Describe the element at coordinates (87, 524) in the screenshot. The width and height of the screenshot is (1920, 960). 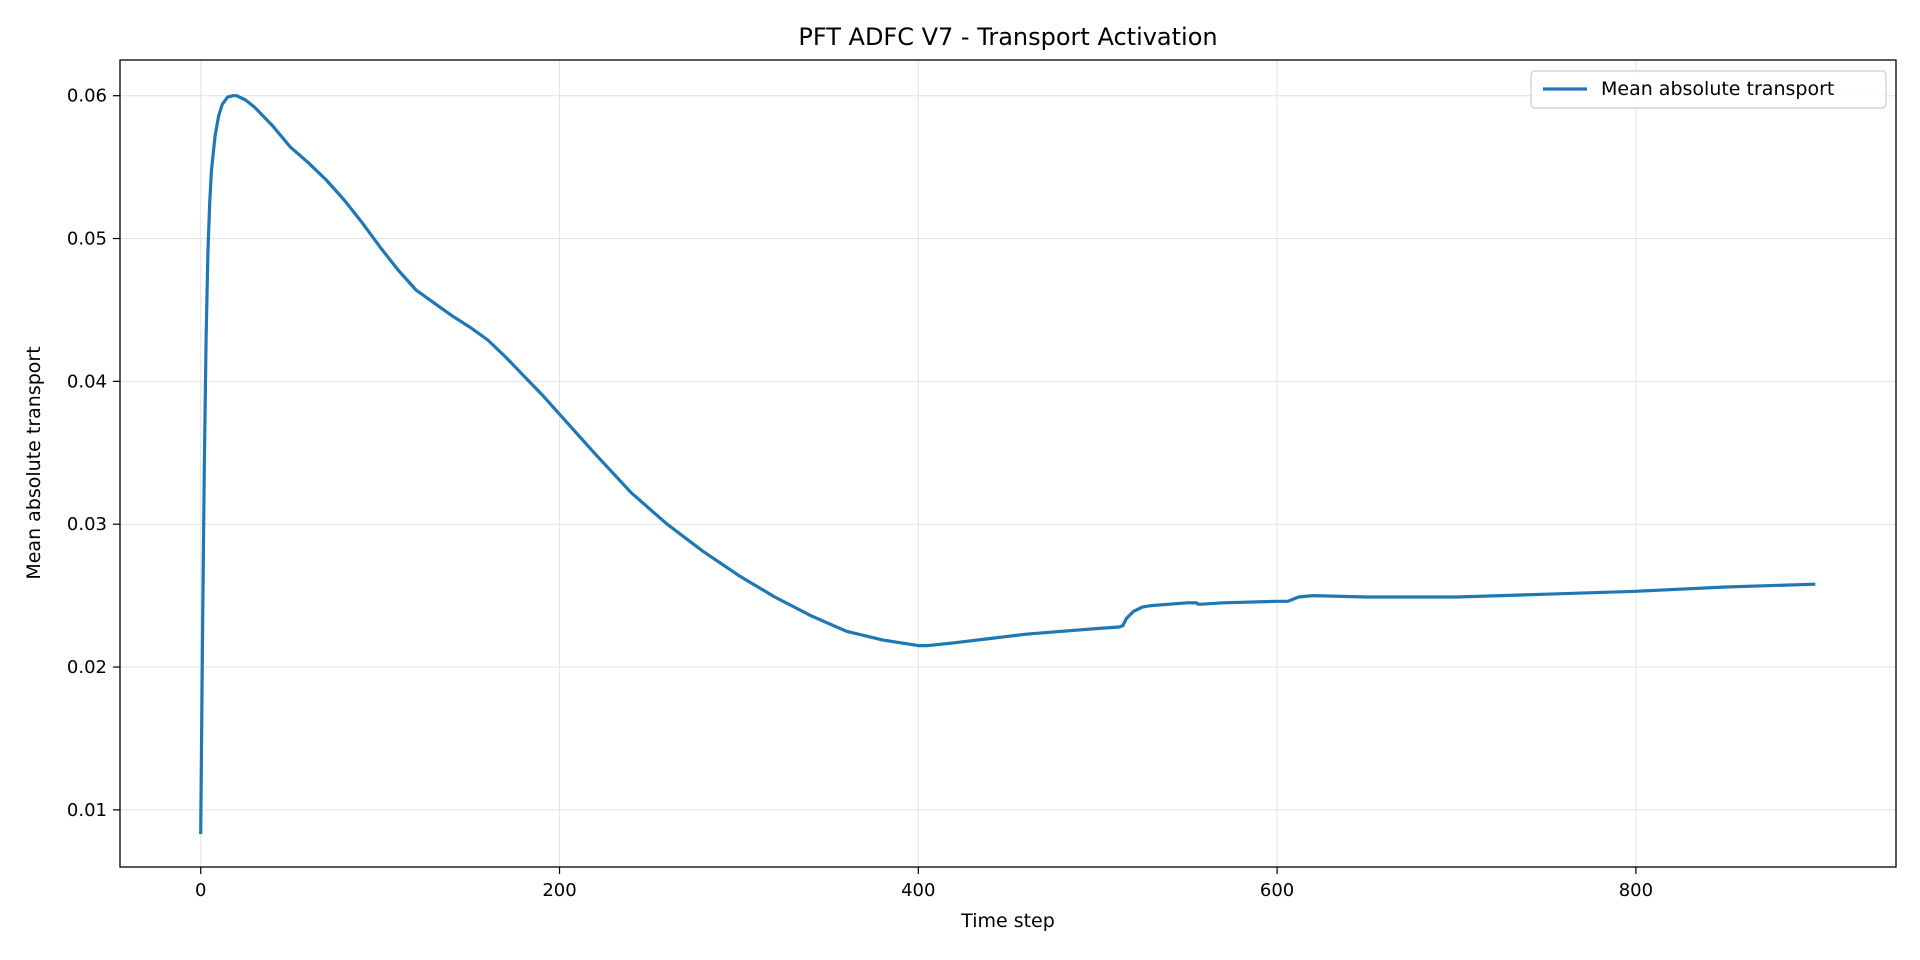
I see `y-tick-label: 0.03` at that location.